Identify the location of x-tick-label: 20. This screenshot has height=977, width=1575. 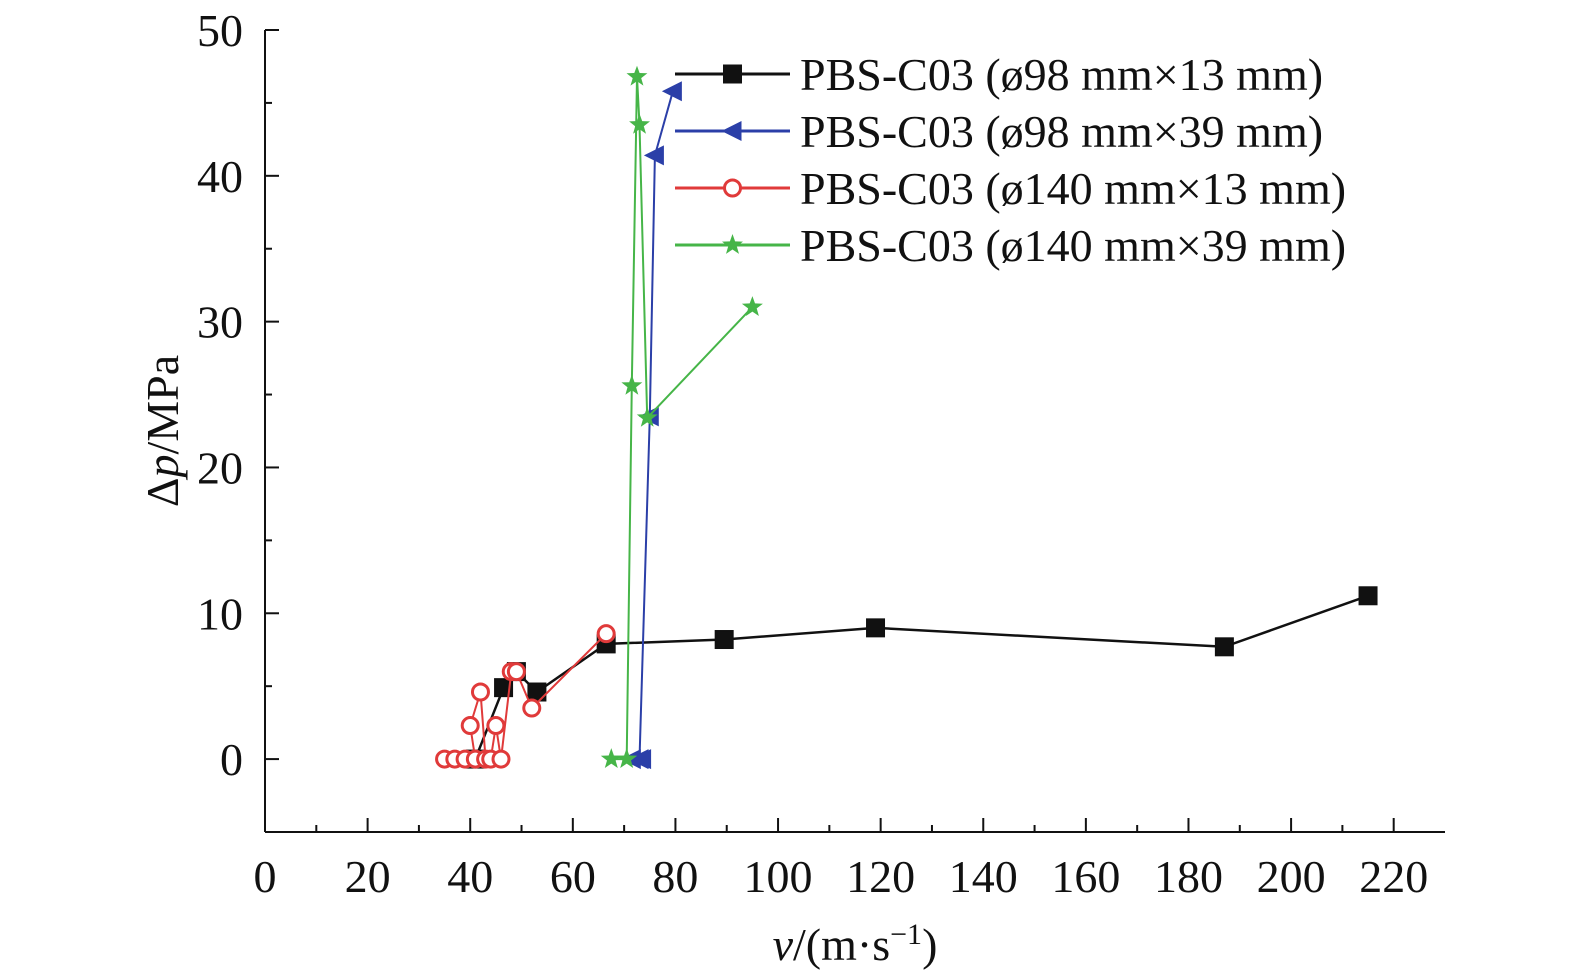
(368, 876).